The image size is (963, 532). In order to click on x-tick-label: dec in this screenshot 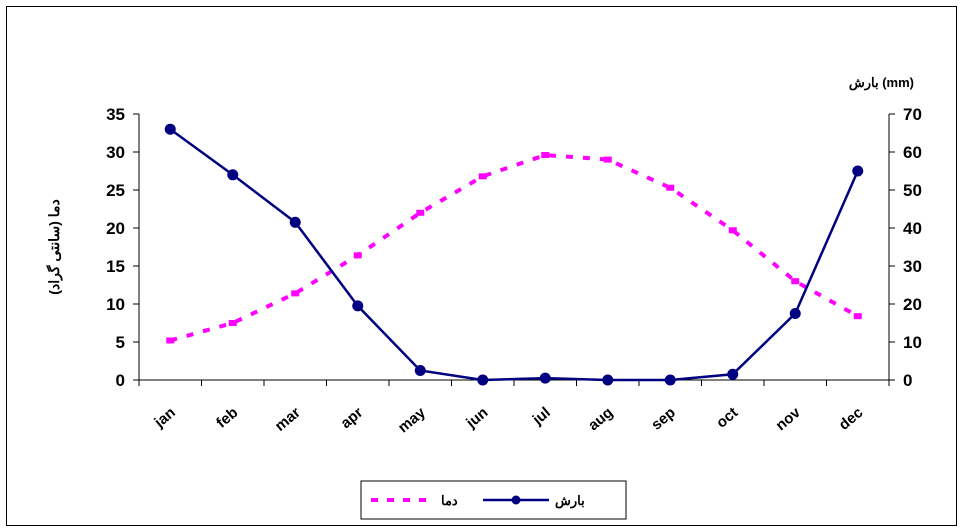, I will do `click(851, 419)`.